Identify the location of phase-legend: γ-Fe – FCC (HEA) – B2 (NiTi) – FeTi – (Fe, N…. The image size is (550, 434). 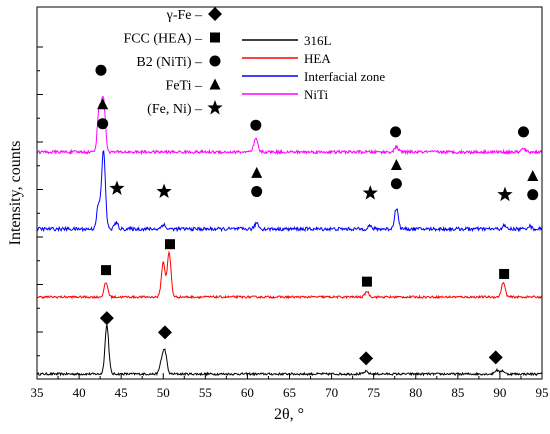
(173, 62).